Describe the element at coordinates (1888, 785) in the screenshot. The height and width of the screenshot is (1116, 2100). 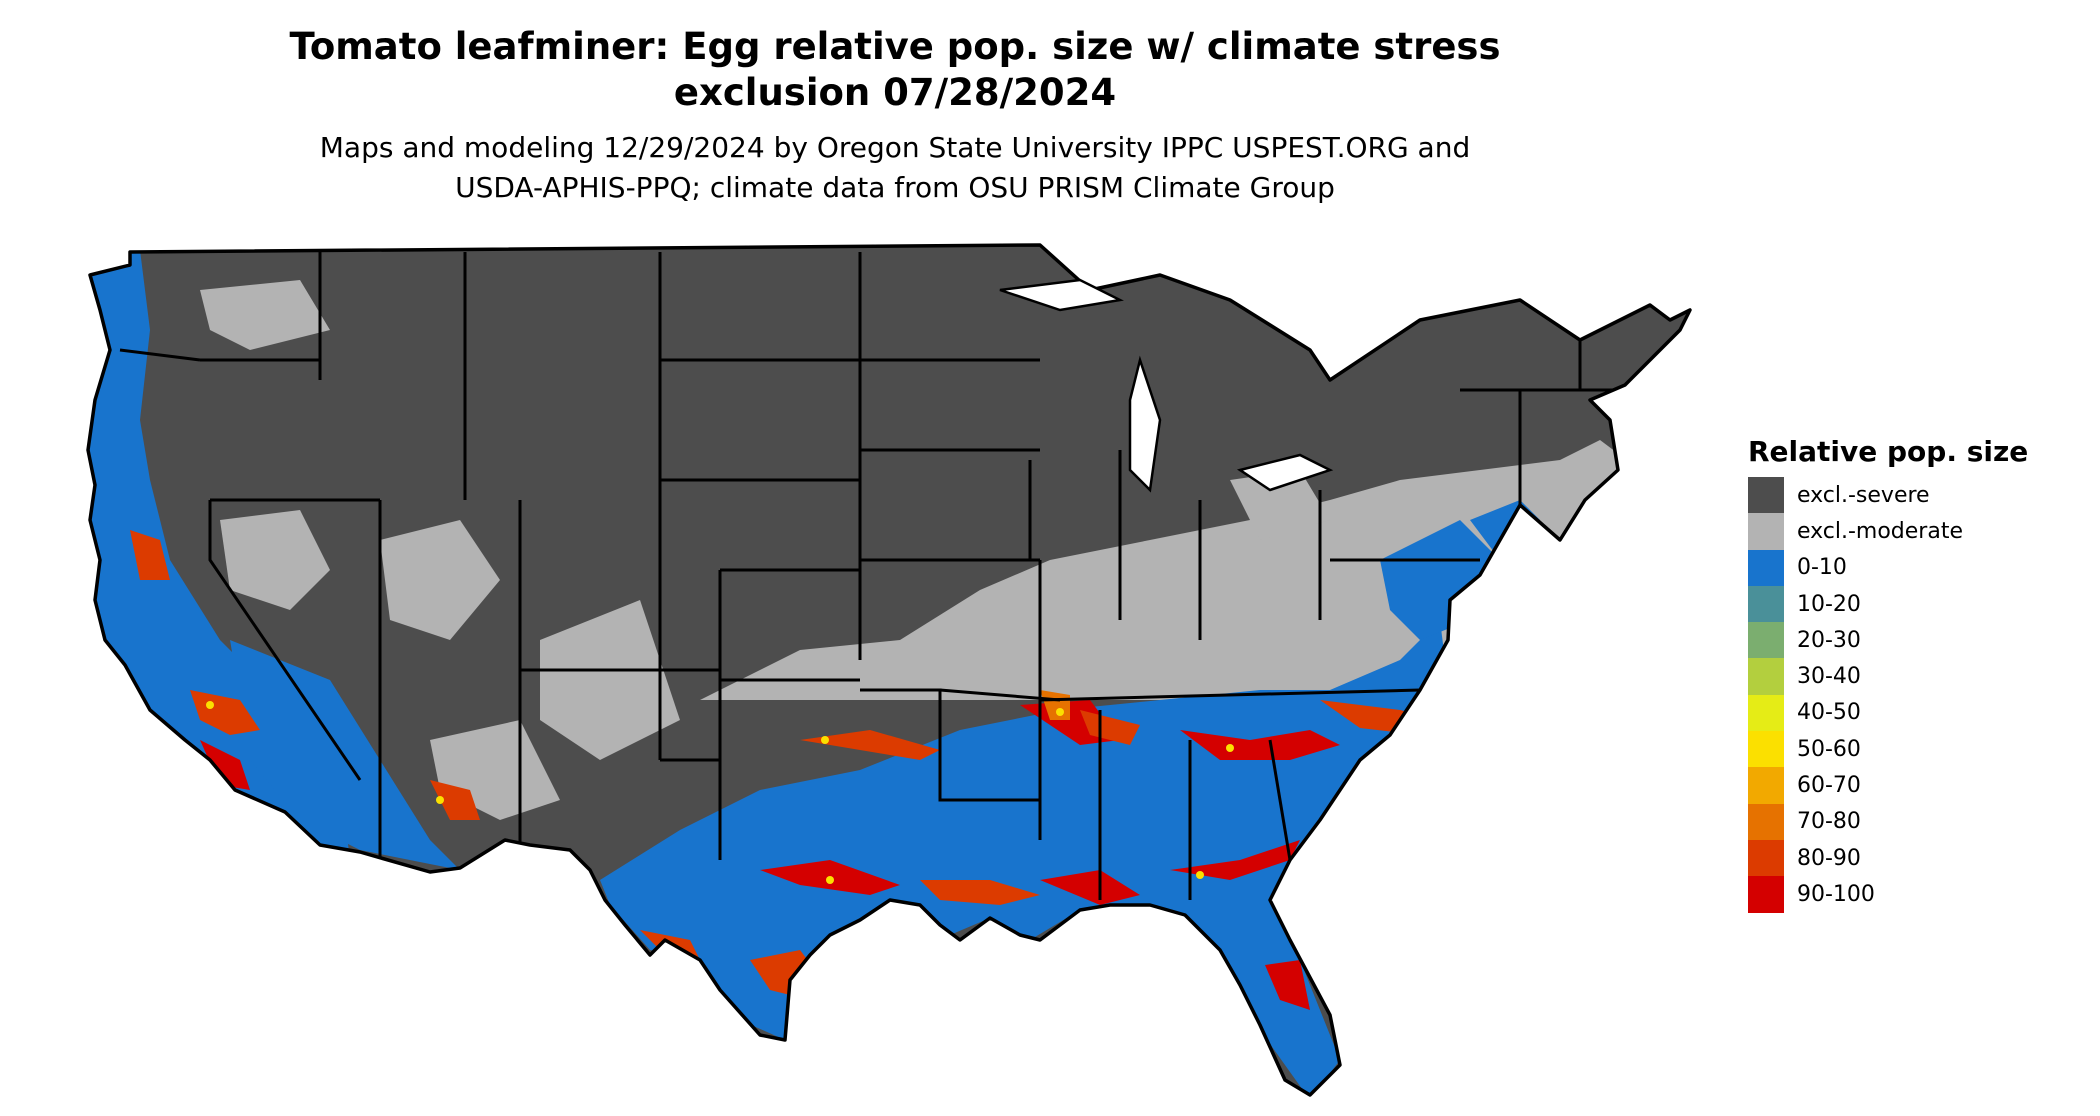
I see `legend-item: 60-70` at that location.